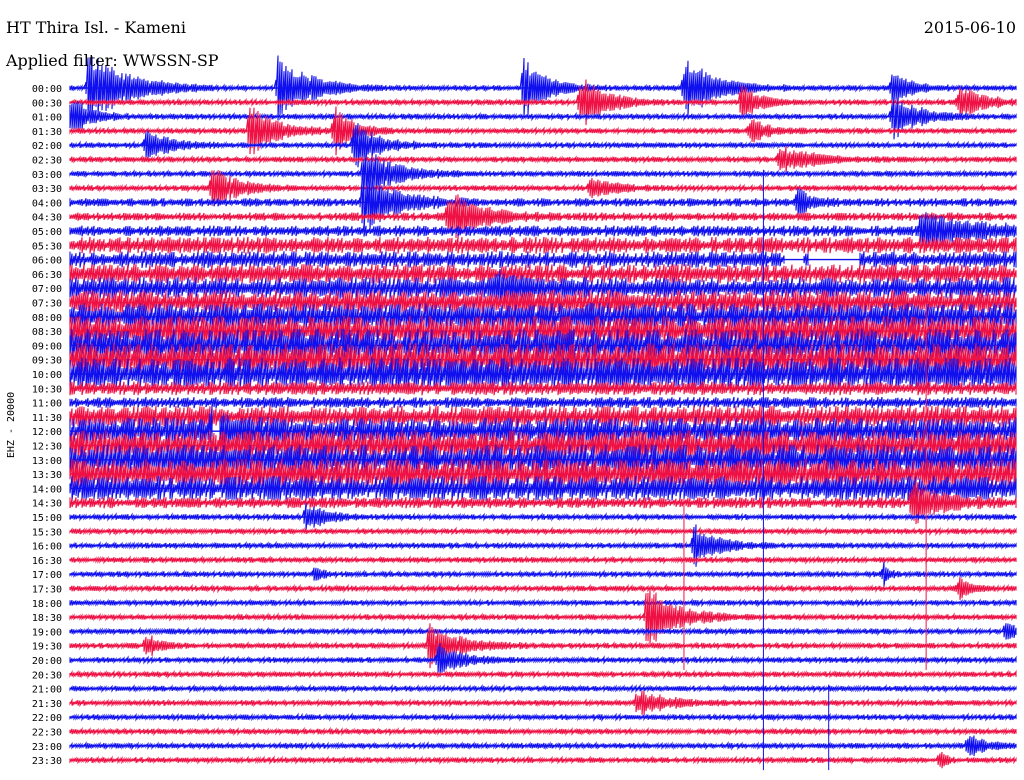 This screenshot has width=1024, height=780. What do you see at coordinates (47, 318) in the screenshot?
I see `hour-tick-label: 08:00` at bounding box center [47, 318].